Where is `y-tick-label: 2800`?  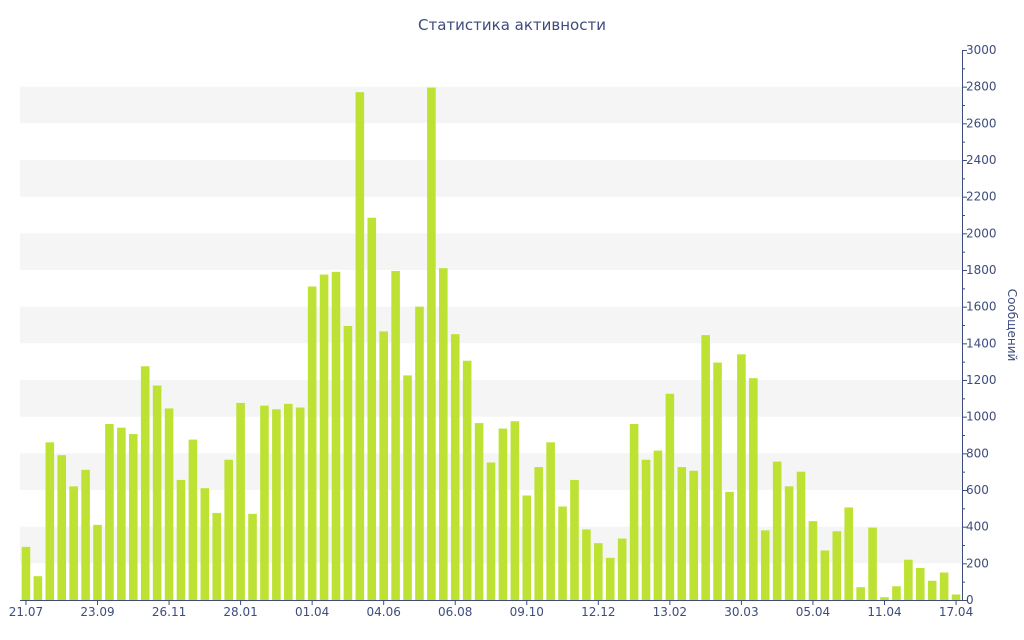
y-tick-label: 2800 is located at coordinates (981, 87).